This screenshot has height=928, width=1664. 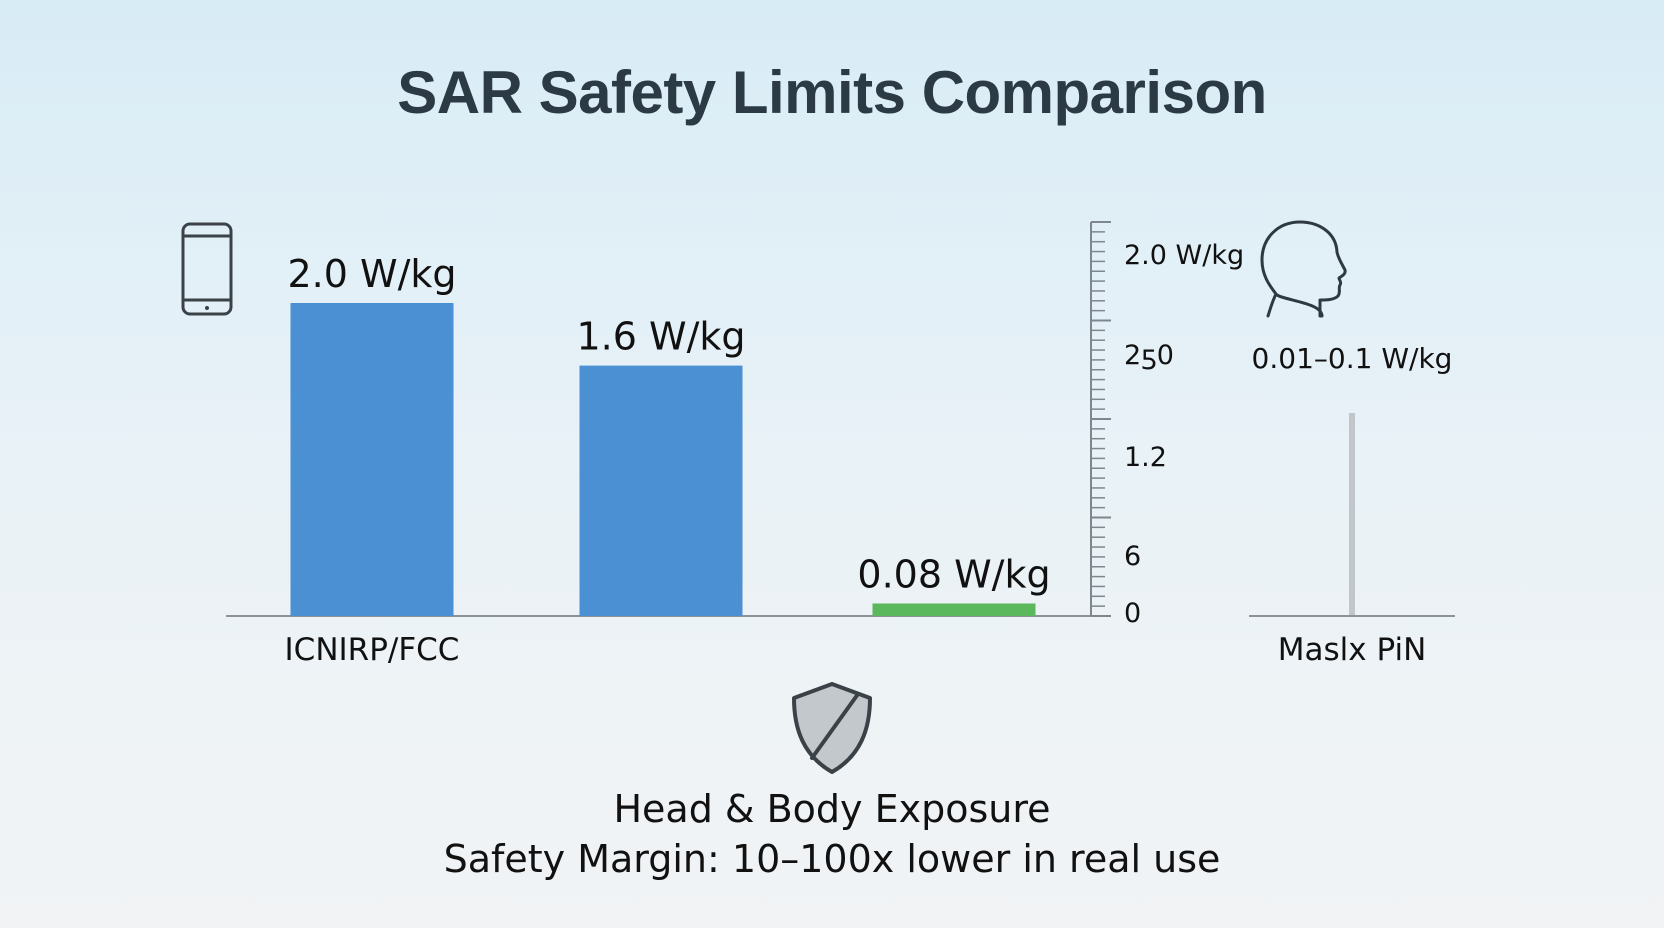 What do you see at coordinates (660, 337) in the screenshot?
I see `bar-value-label-1: 1.6 W/kg` at bounding box center [660, 337].